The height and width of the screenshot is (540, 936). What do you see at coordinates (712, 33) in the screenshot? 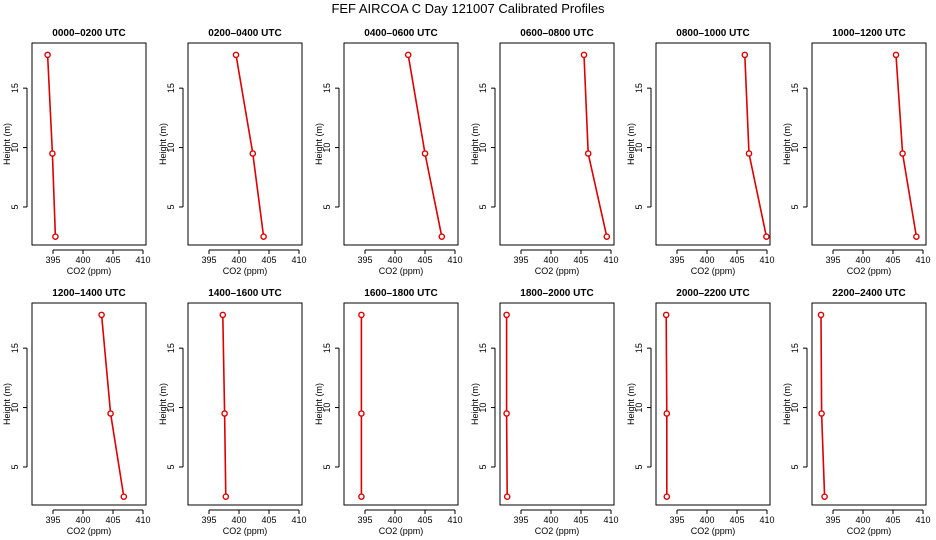
I see `panel-title: 0800–1000 UTC` at bounding box center [712, 33].